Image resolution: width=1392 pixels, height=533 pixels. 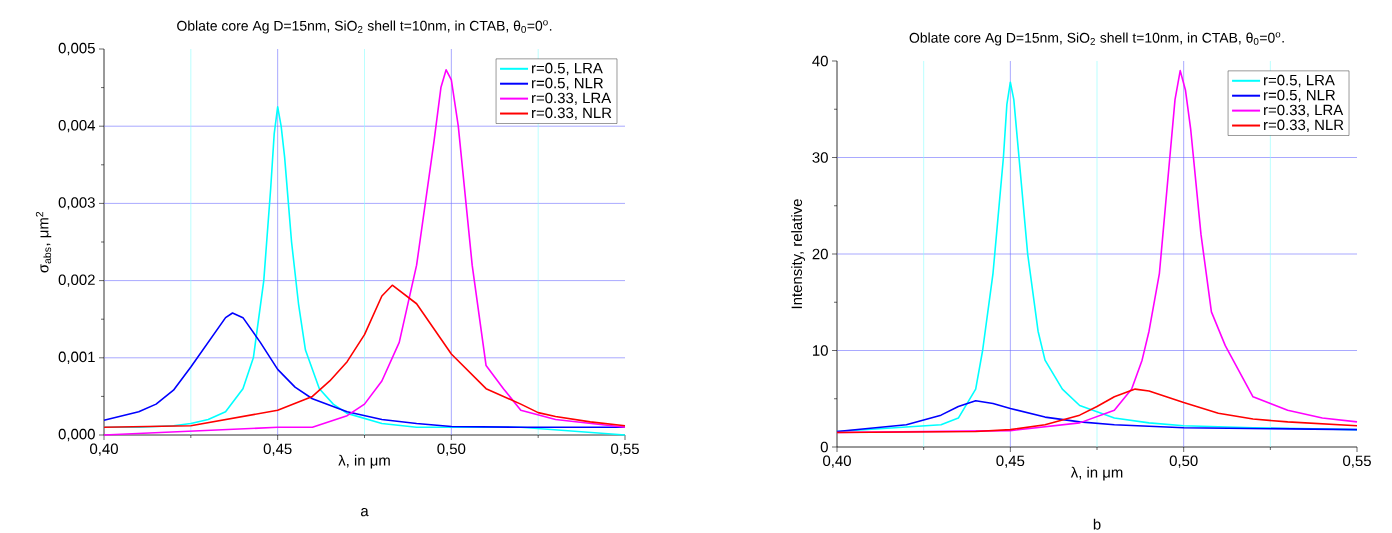 What do you see at coordinates (820, 254) in the screenshot?
I see `y-tick-label: 20` at bounding box center [820, 254].